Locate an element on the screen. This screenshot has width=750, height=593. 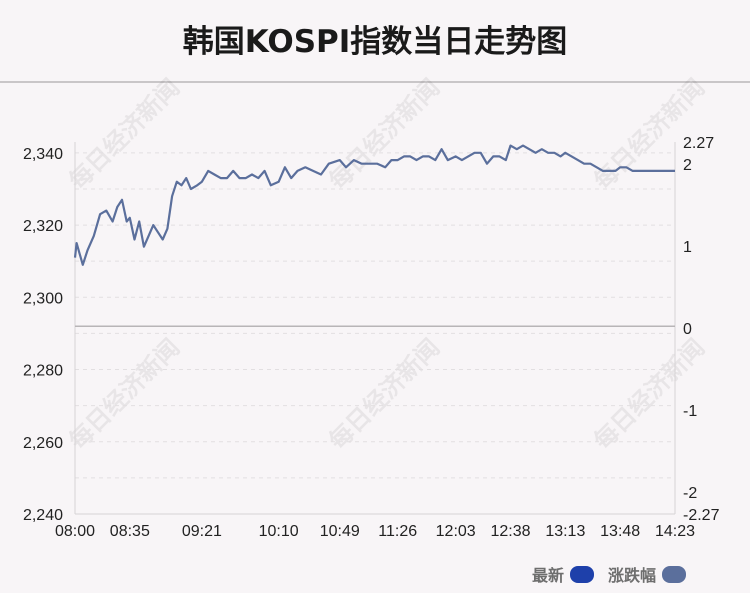
legend-item-change: 涨跌幅 is located at coordinates (647, 574).